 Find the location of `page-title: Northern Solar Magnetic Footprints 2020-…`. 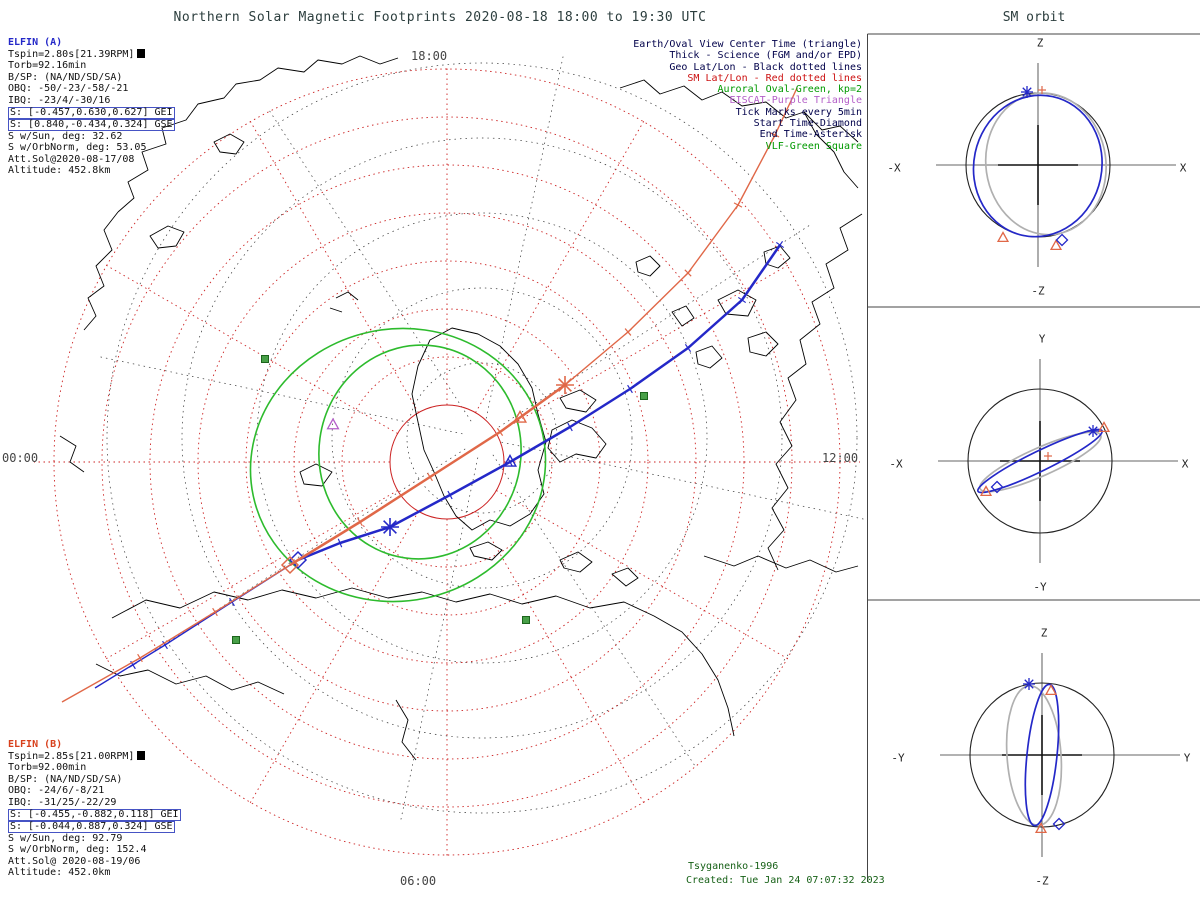

page-title: Northern Solar Magnetic Footprints 2020-… is located at coordinates (440, 17).